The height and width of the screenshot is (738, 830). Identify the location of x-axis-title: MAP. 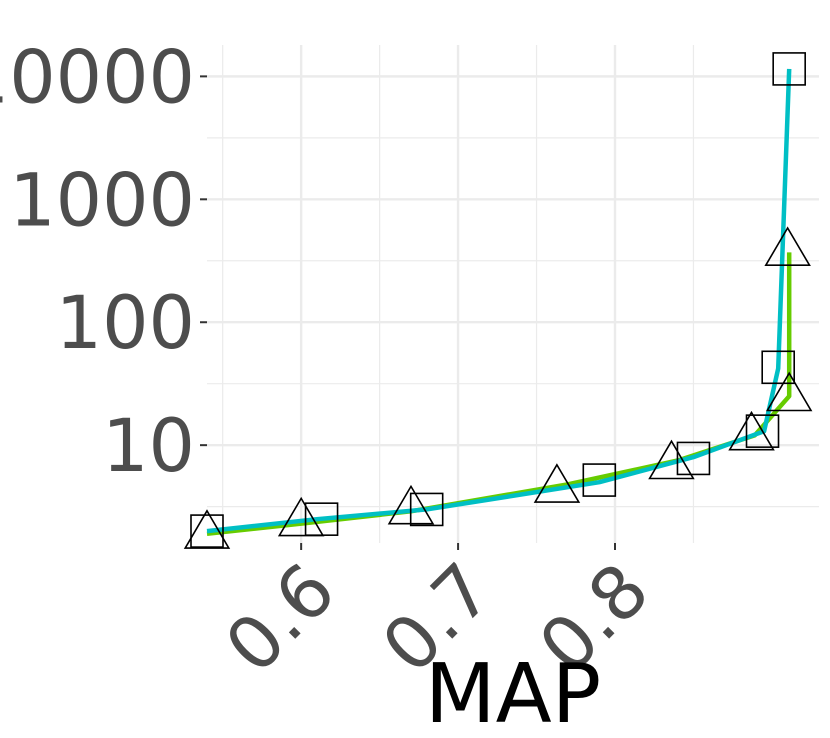
(513, 692).